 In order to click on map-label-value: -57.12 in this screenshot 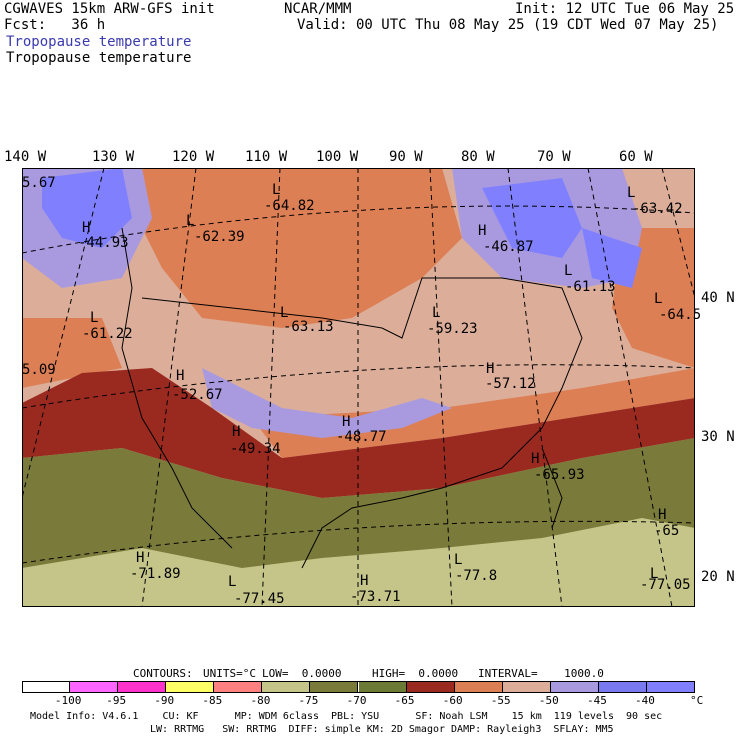, I will do `click(510, 384)`.